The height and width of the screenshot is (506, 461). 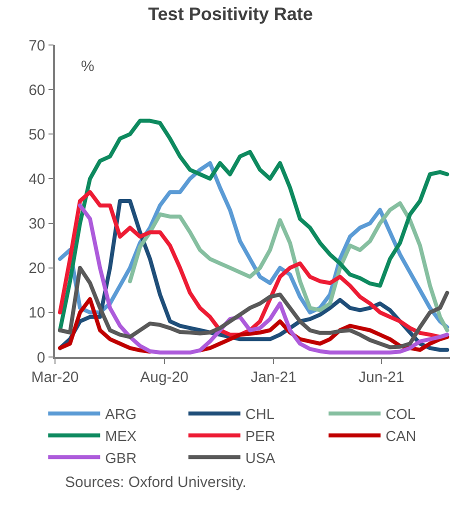 I want to click on legend-label: USA, so click(x=260, y=458).